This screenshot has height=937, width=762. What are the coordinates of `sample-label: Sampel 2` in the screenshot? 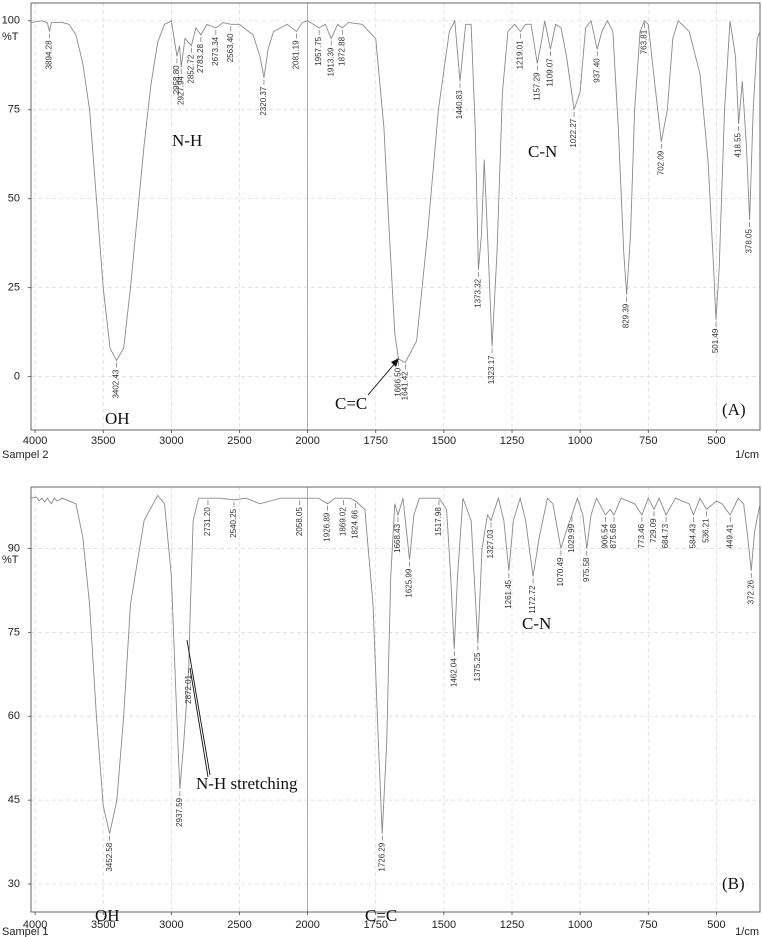 It's located at (25, 455).